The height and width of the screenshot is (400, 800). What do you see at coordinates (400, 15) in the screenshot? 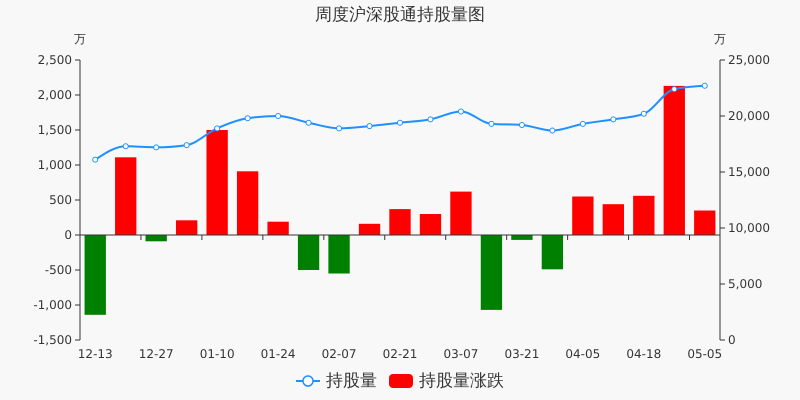
I see `chart-title: 周度沪深股通持股量图` at bounding box center [400, 15].